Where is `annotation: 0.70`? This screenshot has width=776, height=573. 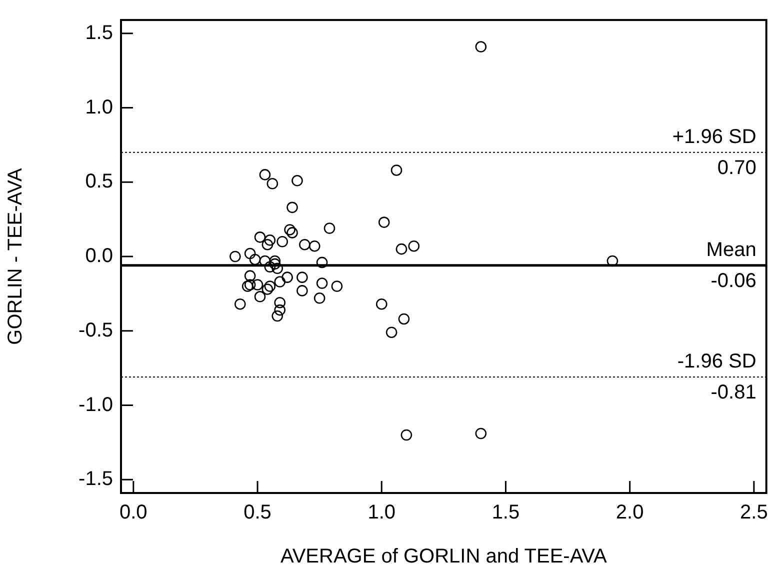 annotation: 0.70 is located at coordinates (736, 167).